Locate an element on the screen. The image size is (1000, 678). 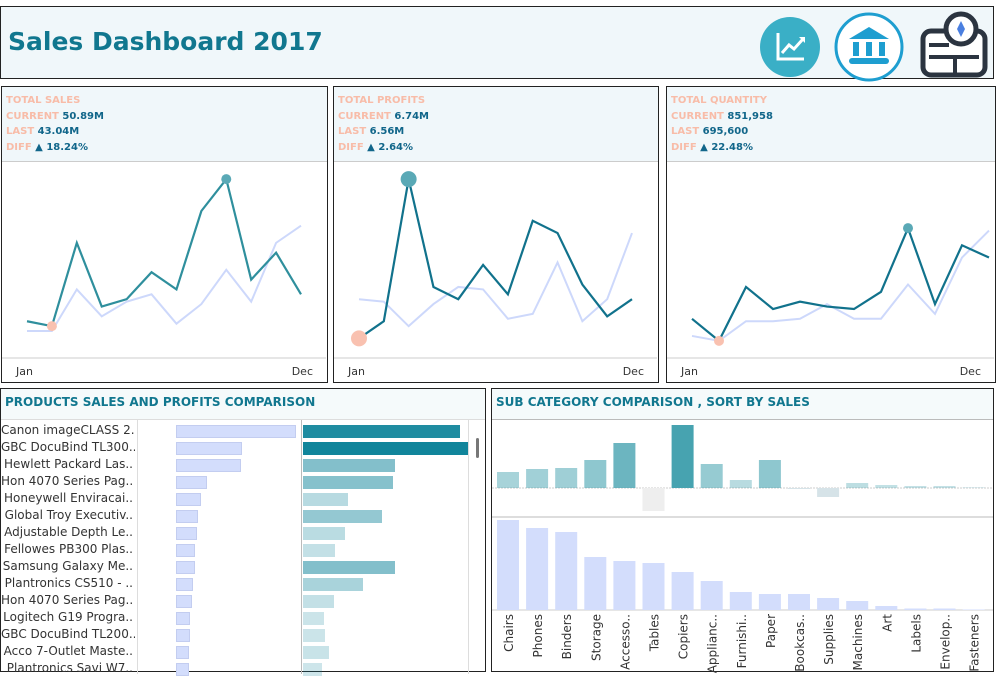
category-label: Binders is located at coordinates (567, 636).